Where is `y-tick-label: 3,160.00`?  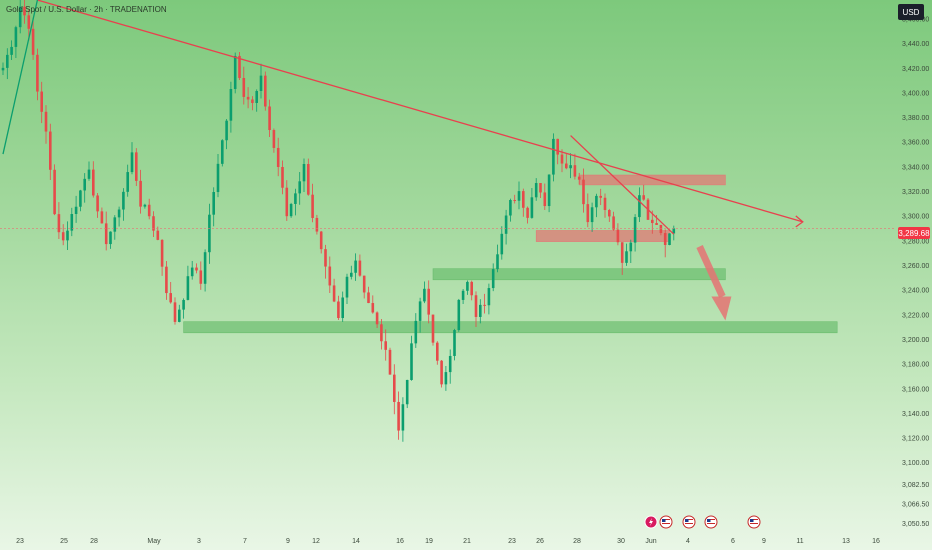 y-tick-label: 3,160.00 is located at coordinates (915, 389).